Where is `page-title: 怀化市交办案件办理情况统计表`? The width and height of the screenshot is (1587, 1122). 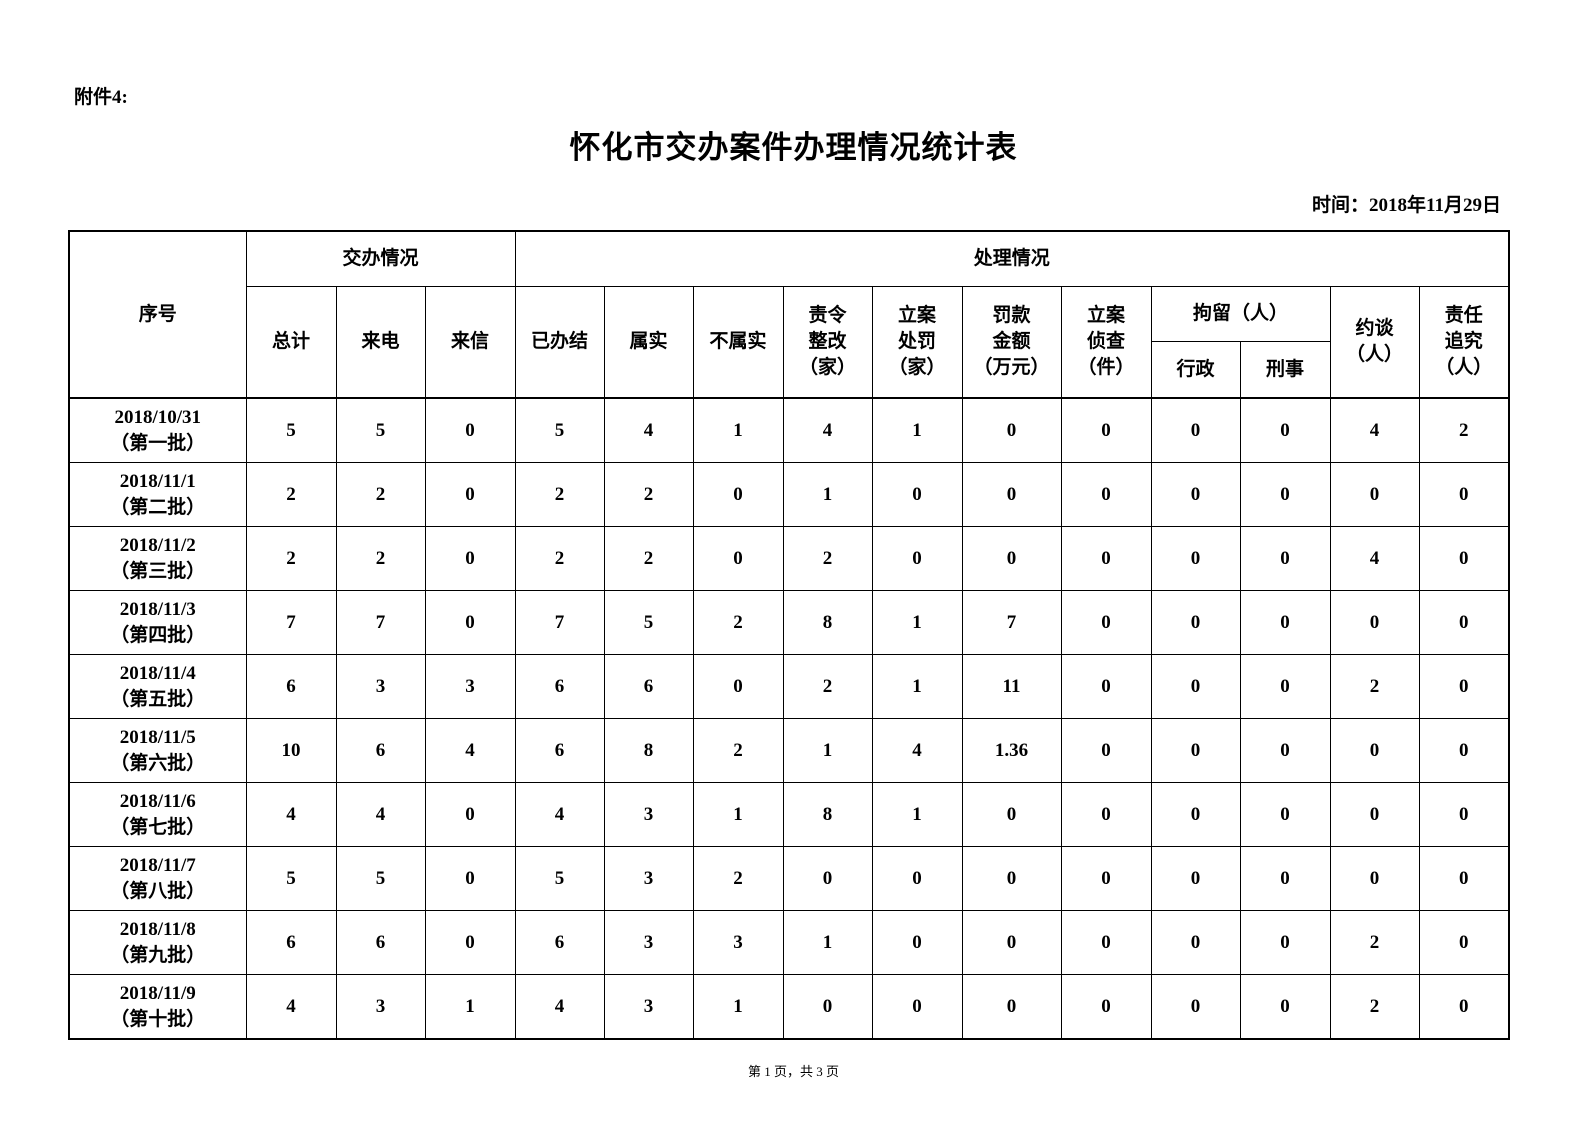
page-title: 怀化市交办案件办理情况统计表 is located at coordinates (793, 147).